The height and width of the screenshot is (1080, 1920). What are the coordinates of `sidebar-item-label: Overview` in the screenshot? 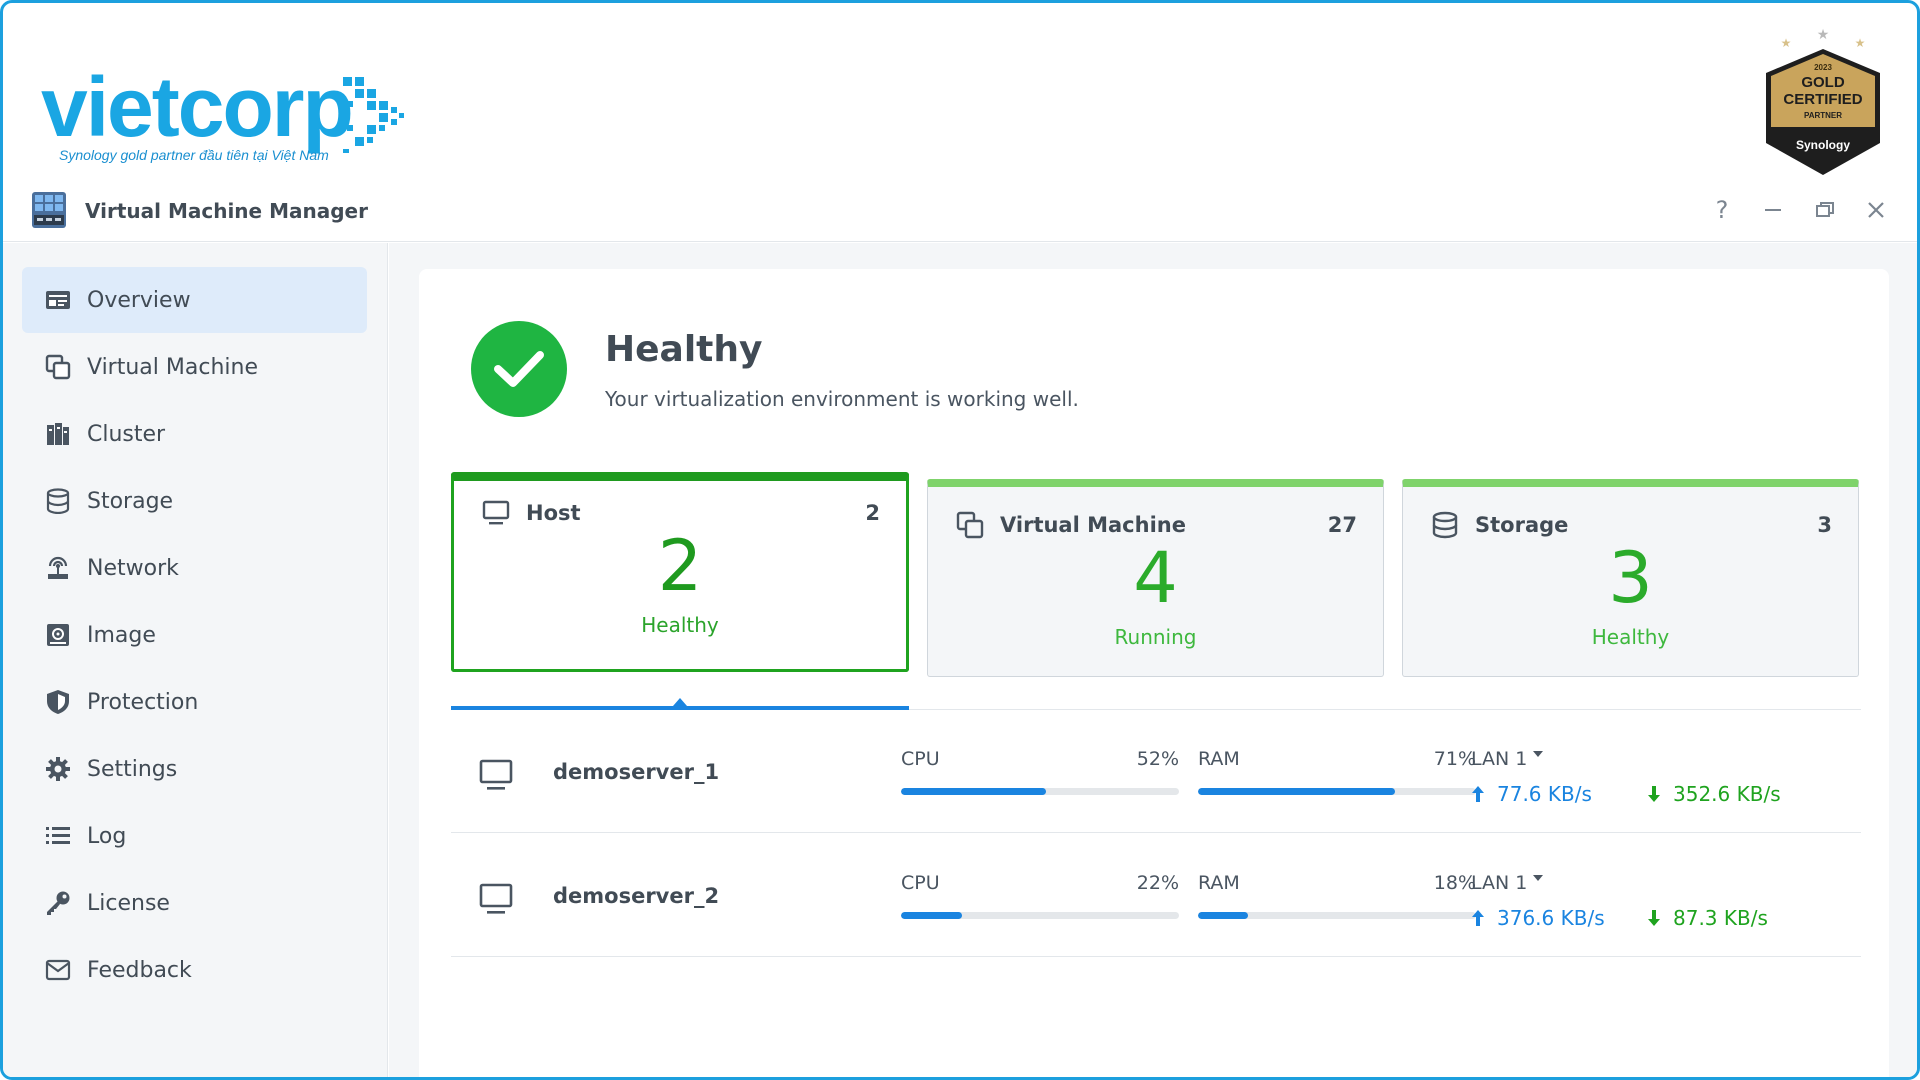 It's located at (139, 300).